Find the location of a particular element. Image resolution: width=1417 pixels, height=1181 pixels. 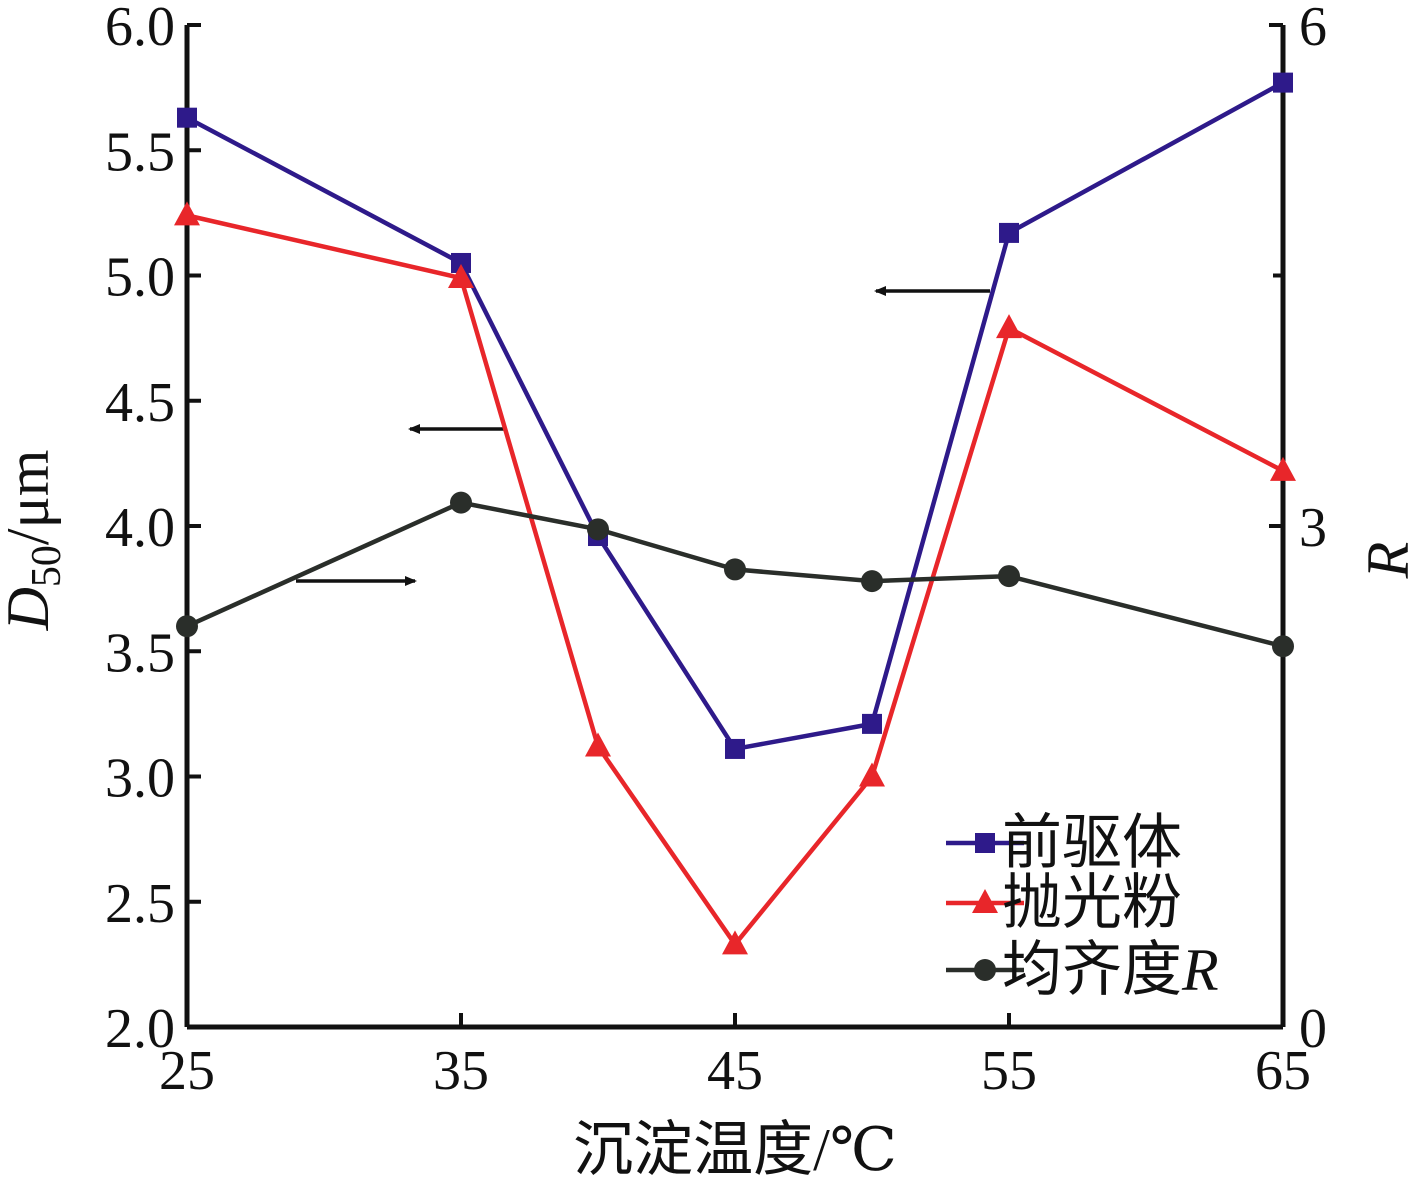

legend-label-text: 前驱体 is located at coordinates (1092, 843).